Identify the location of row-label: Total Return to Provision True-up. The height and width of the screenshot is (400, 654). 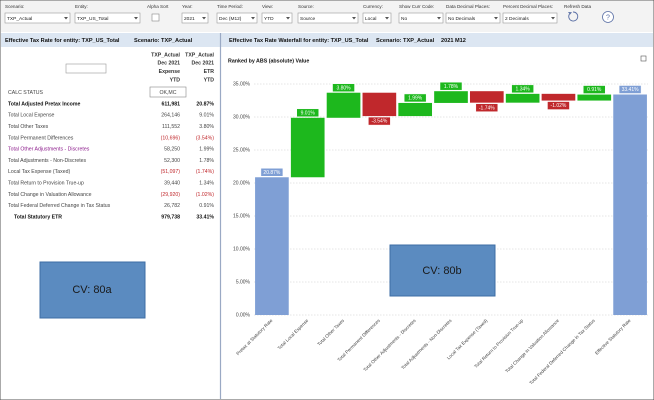
(46, 183).